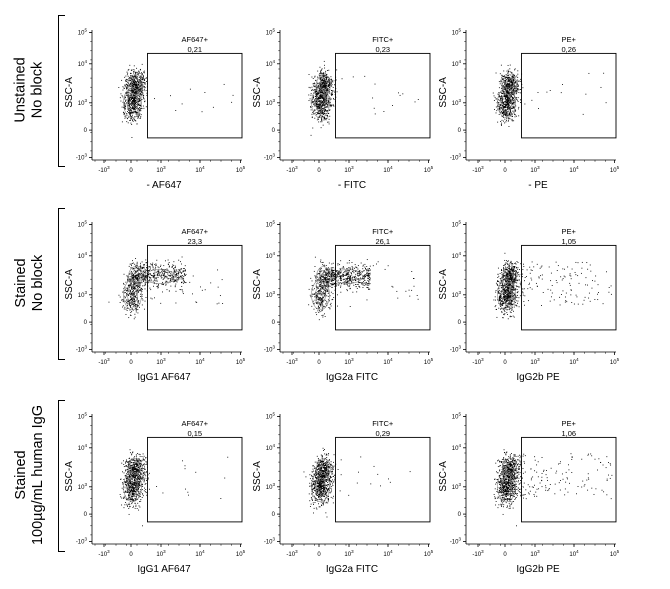  I want to click on contour, so click(506, 103).